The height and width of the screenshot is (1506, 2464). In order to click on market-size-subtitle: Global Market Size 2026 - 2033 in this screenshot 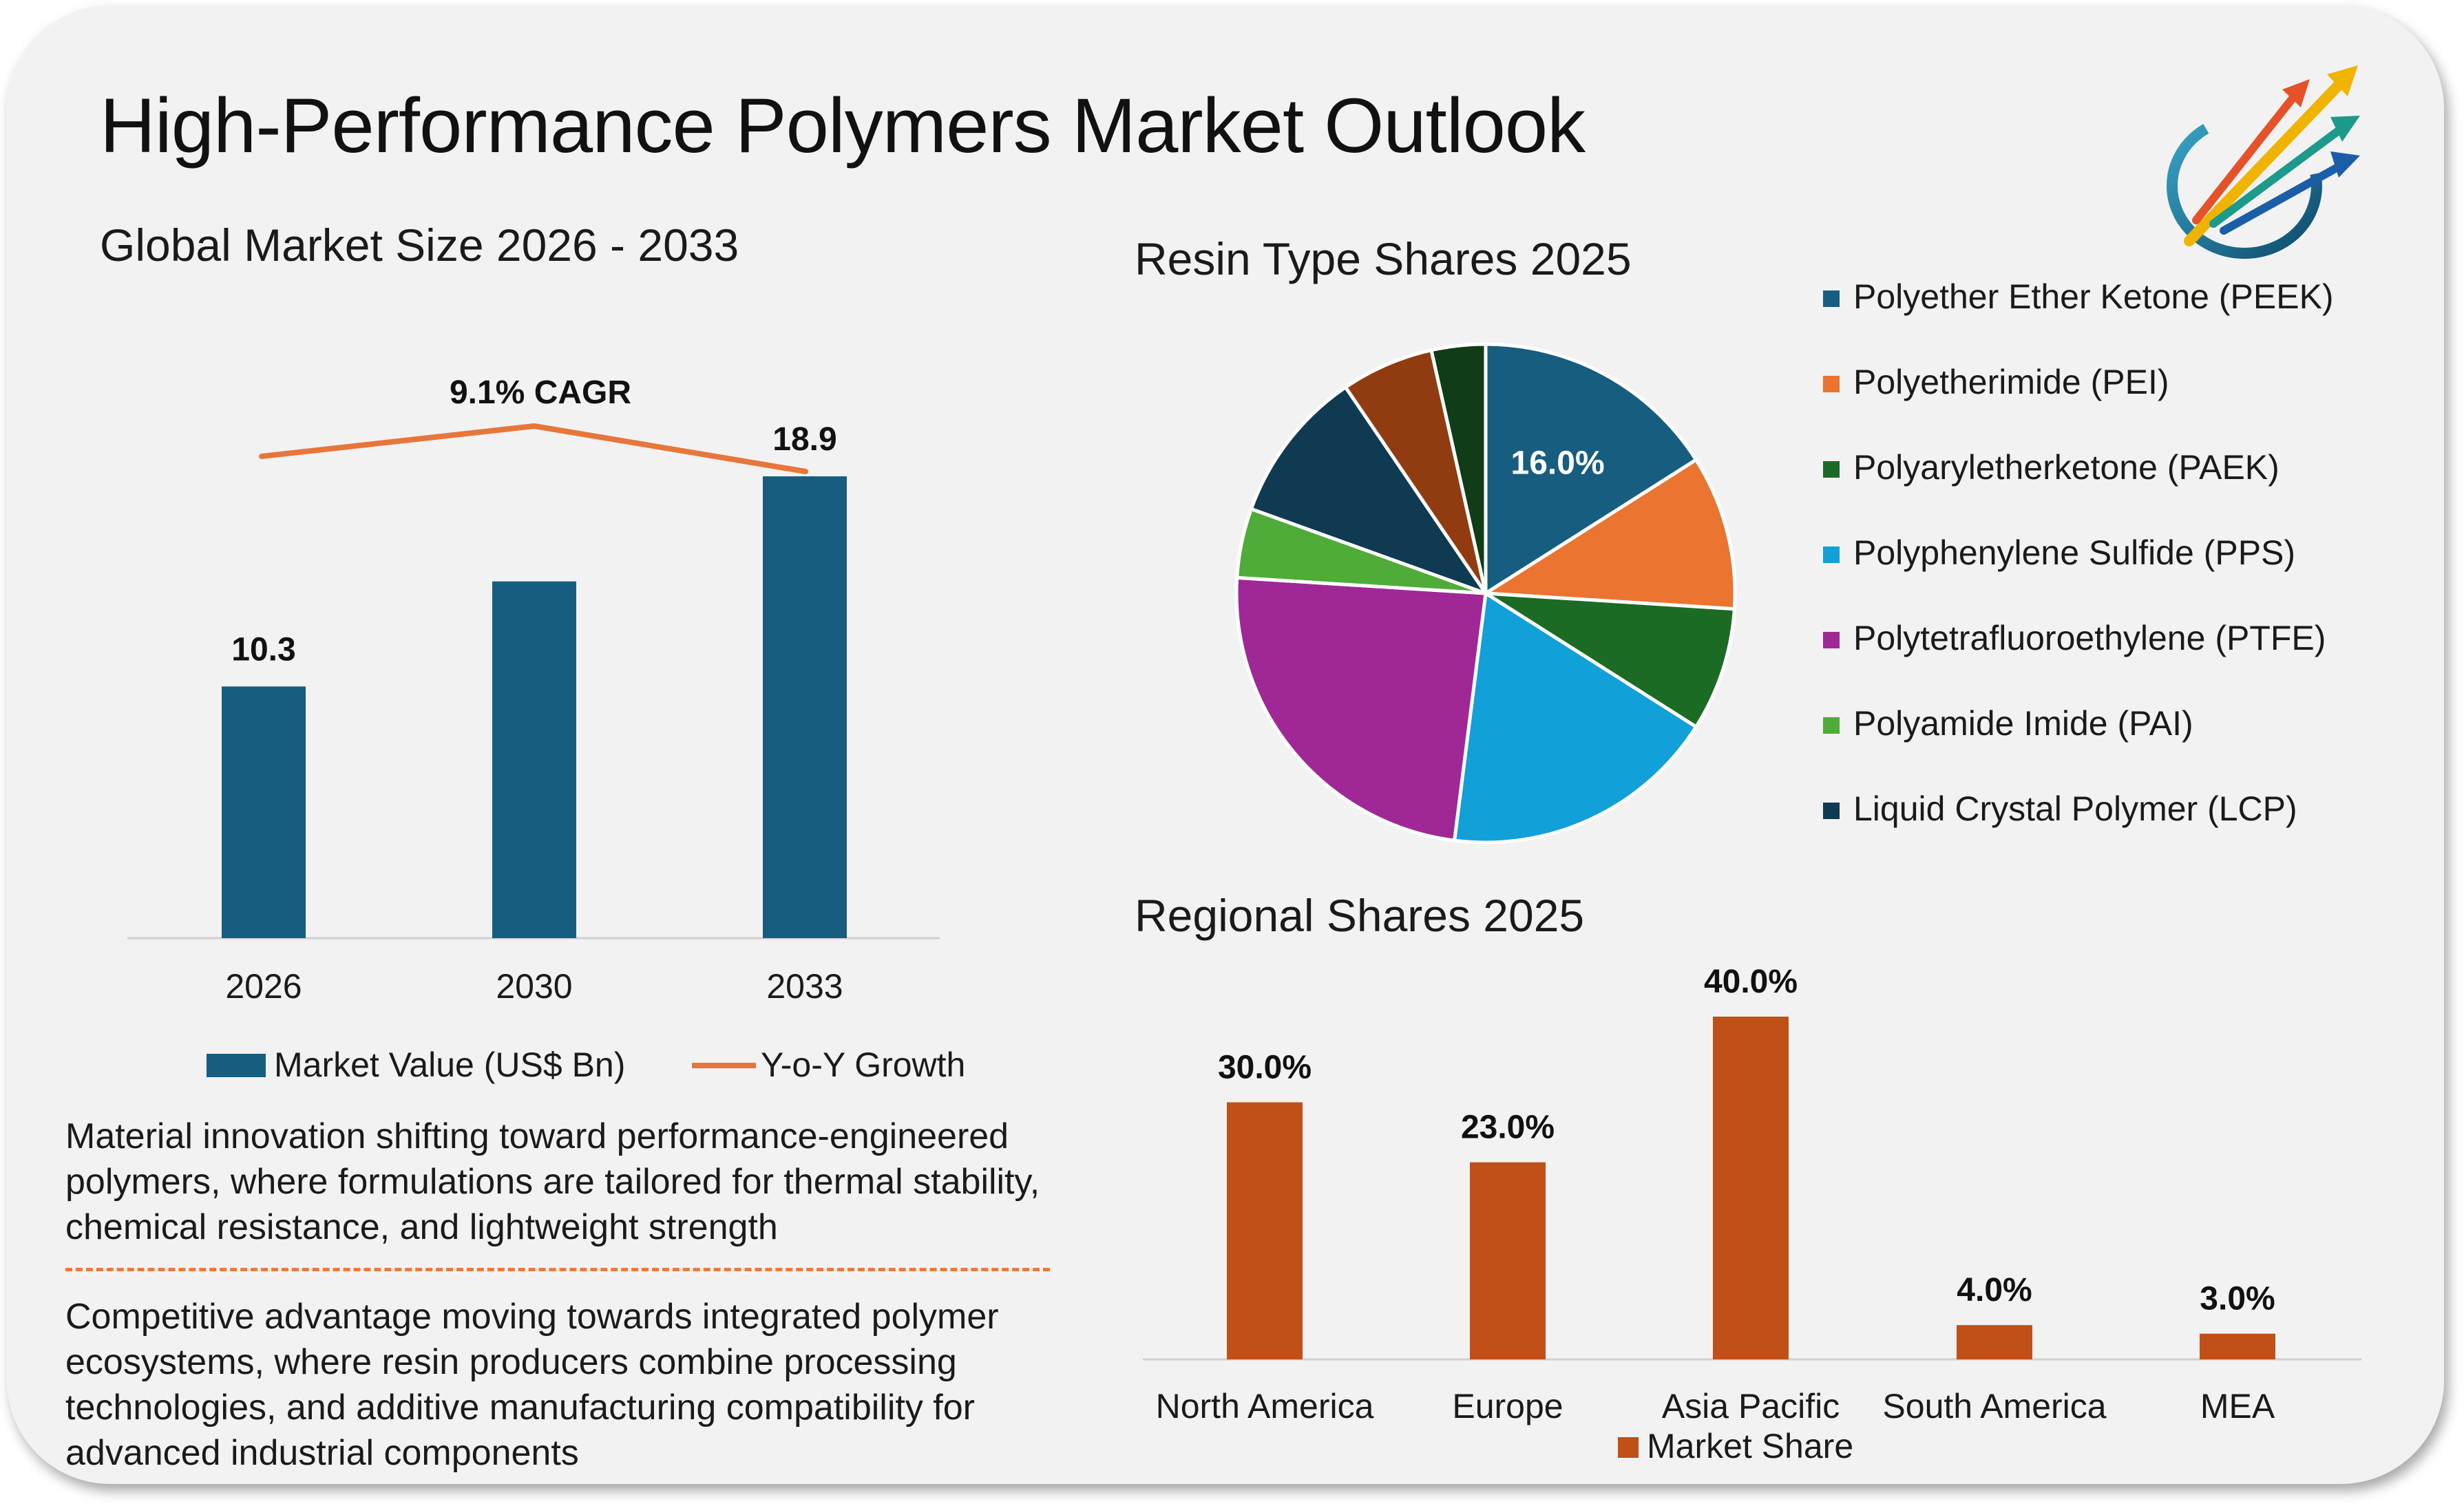, I will do `click(419, 245)`.